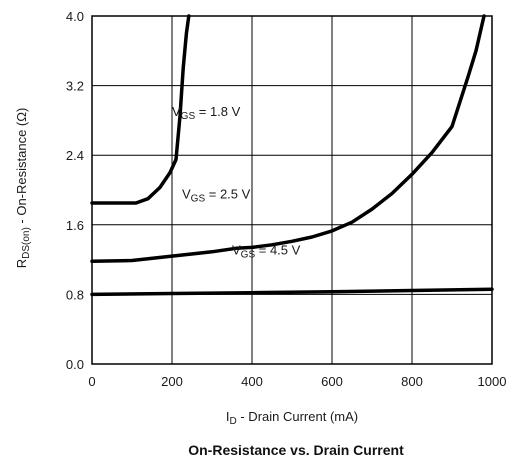  I want to click on x-tick-label: 600, so click(332, 381).